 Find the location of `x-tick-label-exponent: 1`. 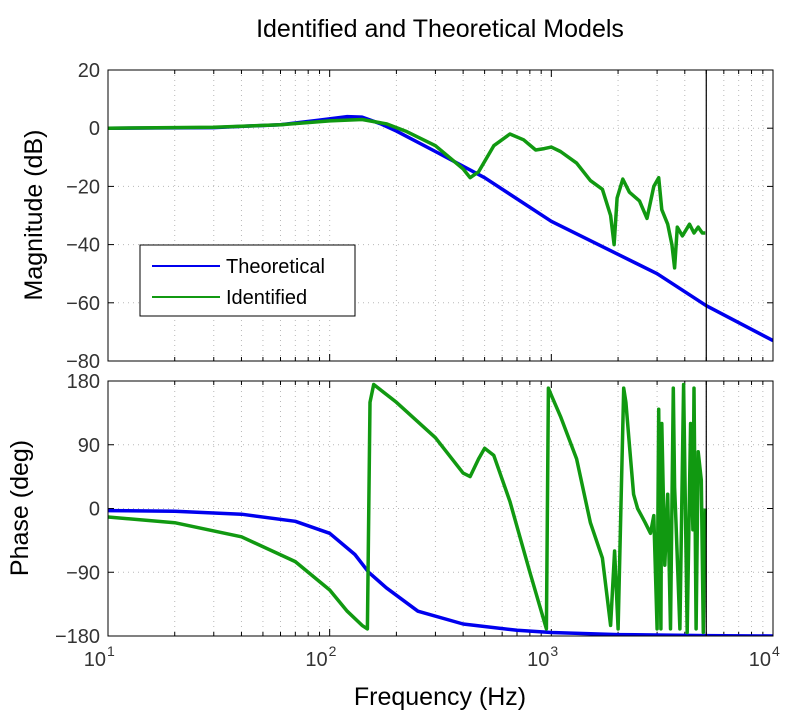

x-tick-label-exponent: 1 is located at coordinates (111, 651).